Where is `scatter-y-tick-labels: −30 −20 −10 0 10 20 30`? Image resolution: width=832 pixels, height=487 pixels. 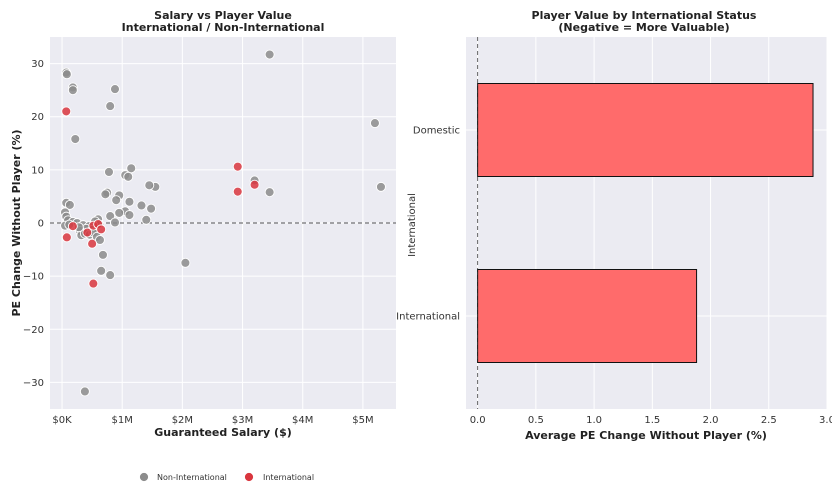 scatter-y-tick-labels: −30 −20 −10 0 10 20 30 is located at coordinates (33, 224).